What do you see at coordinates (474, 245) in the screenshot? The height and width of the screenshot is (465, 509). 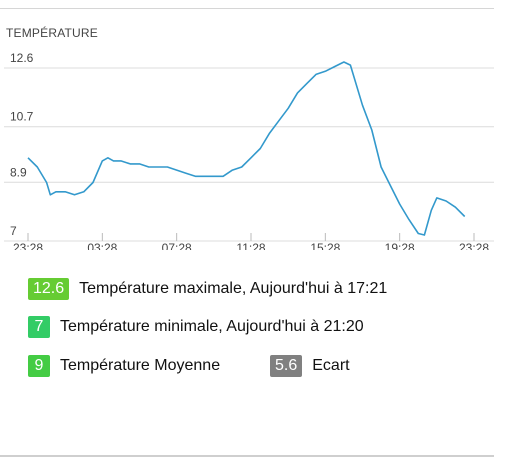 I see `x-tick-label-6: 23:28` at bounding box center [474, 245].